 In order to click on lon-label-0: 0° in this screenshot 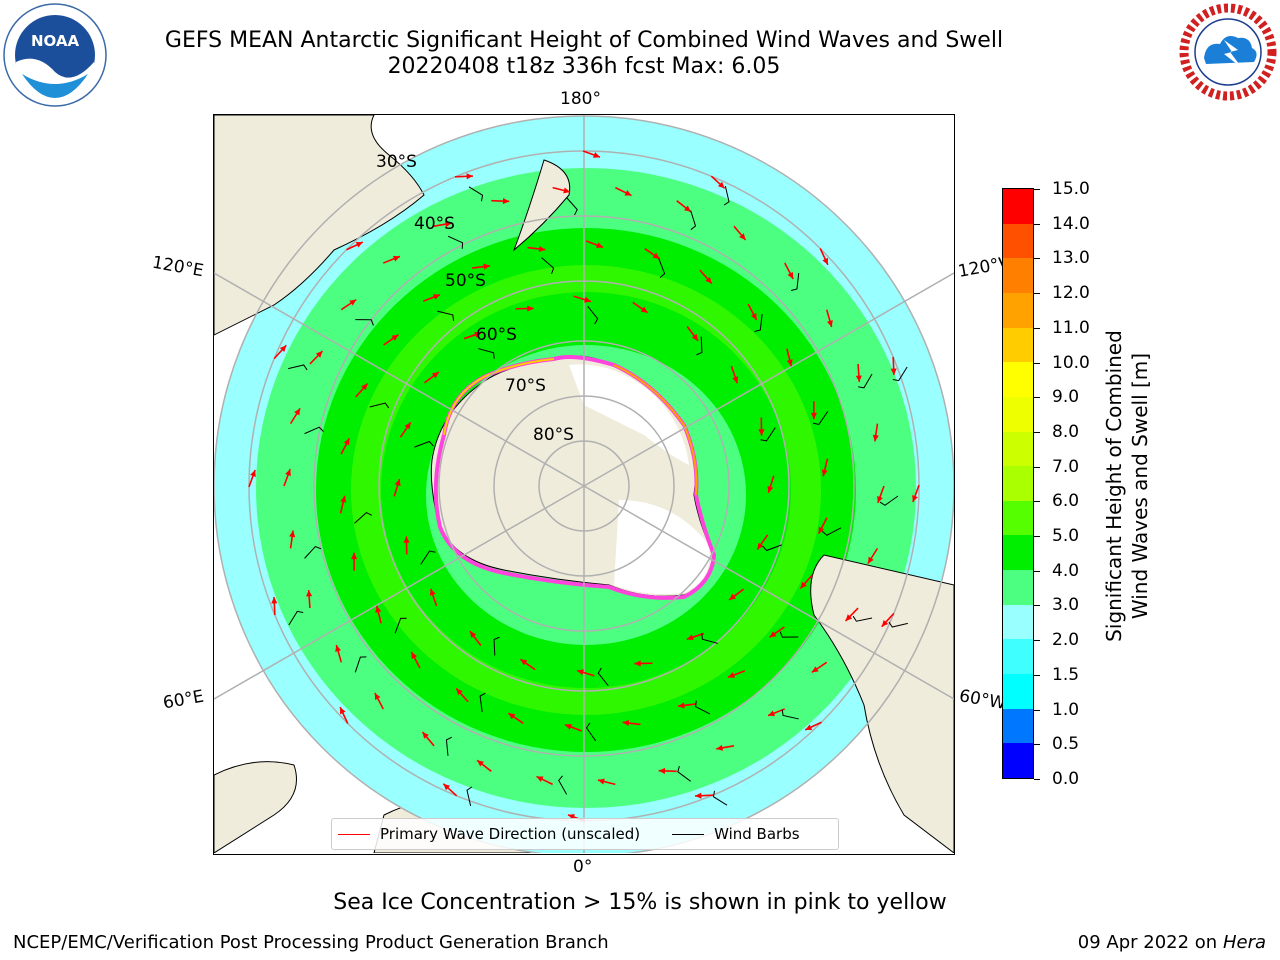, I will do `click(583, 867)`.